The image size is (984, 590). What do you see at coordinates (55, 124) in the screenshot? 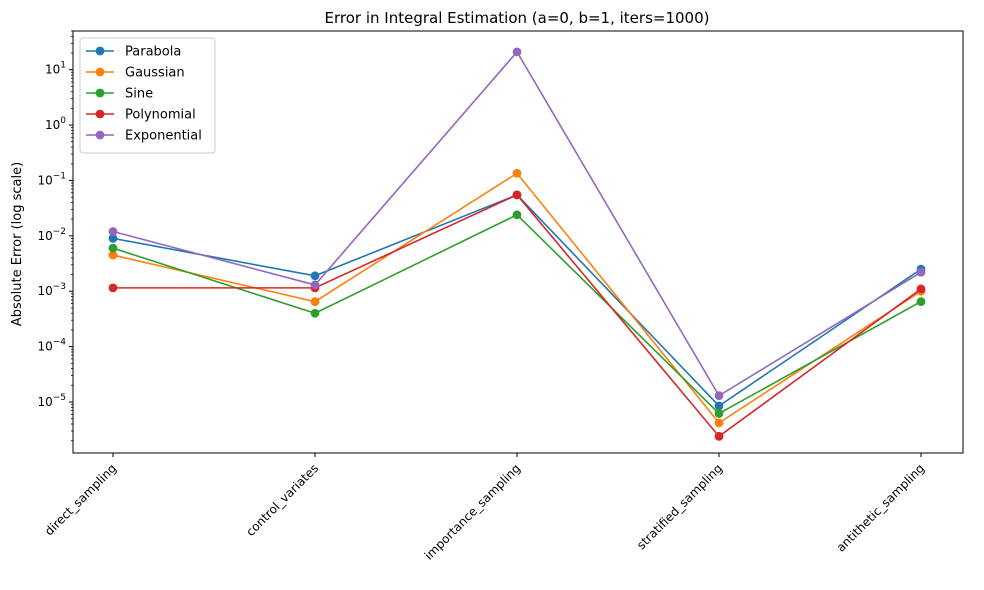
I see `y-tick-label: 10⁰` at bounding box center [55, 124].